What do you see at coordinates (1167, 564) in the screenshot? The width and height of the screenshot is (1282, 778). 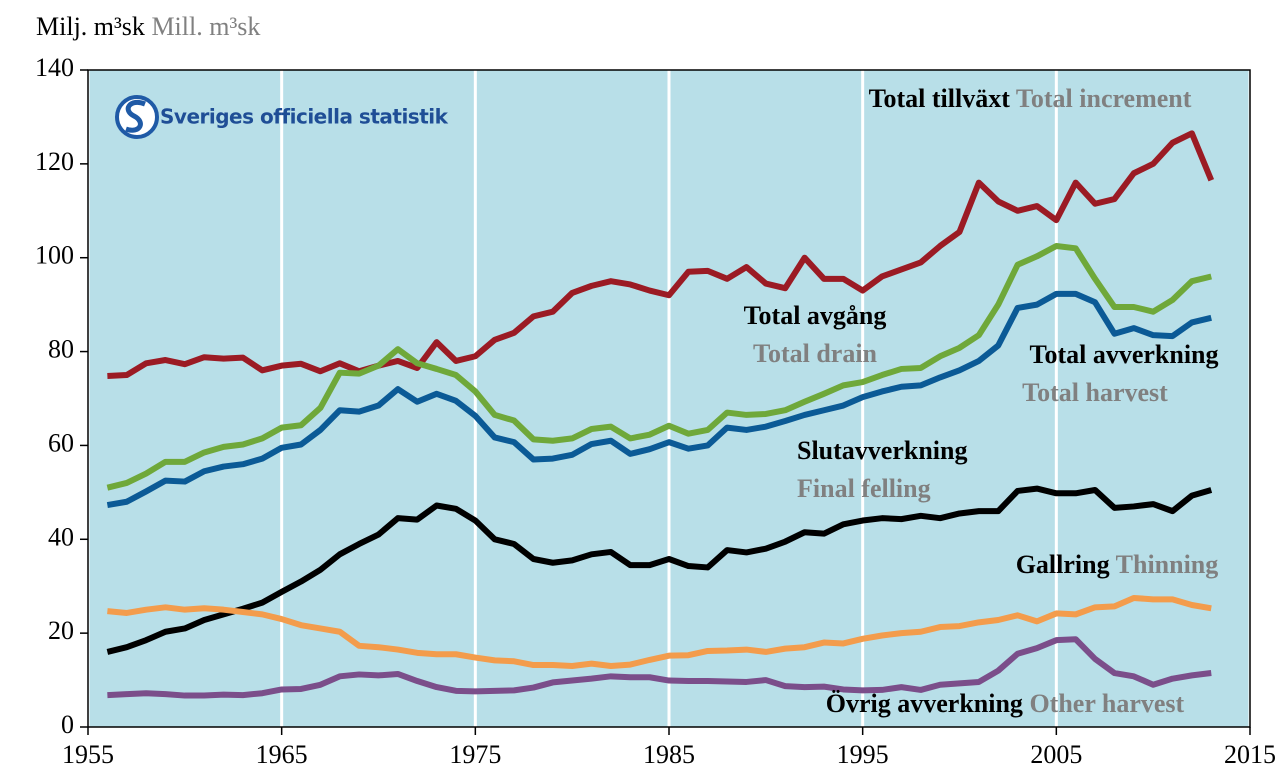 I see `series-label-en: Thinning` at bounding box center [1167, 564].